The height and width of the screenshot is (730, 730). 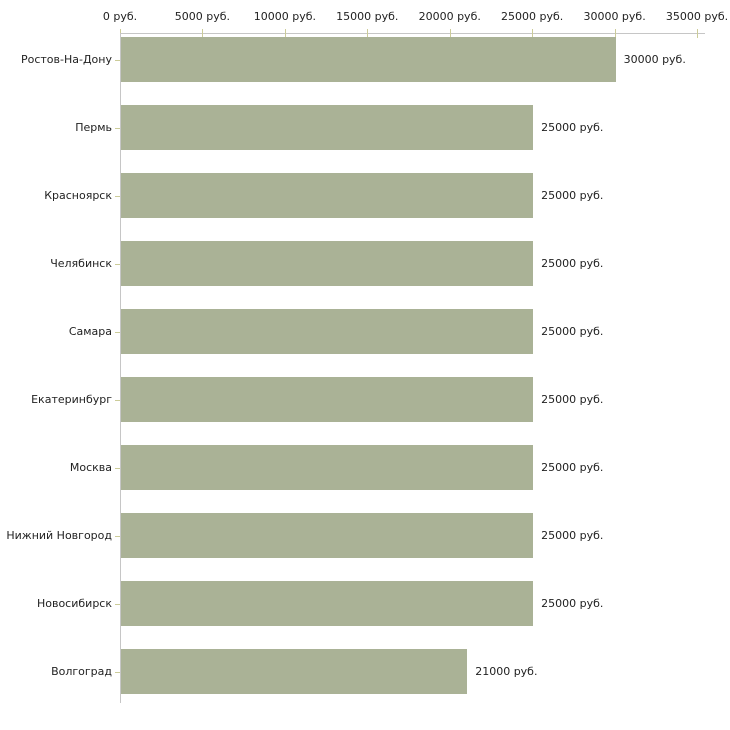 I want to click on x-tick-label: 10000 руб., so click(x=284, y=16).